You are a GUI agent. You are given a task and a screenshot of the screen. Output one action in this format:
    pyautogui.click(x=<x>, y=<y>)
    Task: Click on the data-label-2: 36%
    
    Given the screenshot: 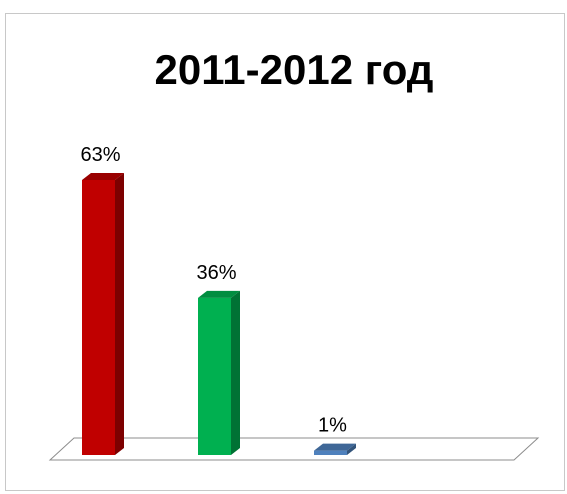 What is the action you would take?
    pyautogui.click(x=216, y=273)
    